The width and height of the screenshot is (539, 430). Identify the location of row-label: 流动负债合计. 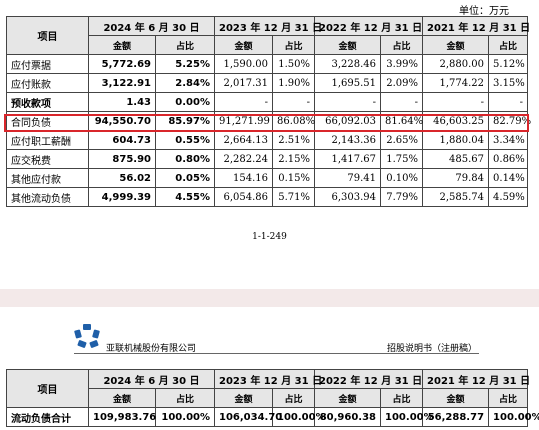
(47, 417).